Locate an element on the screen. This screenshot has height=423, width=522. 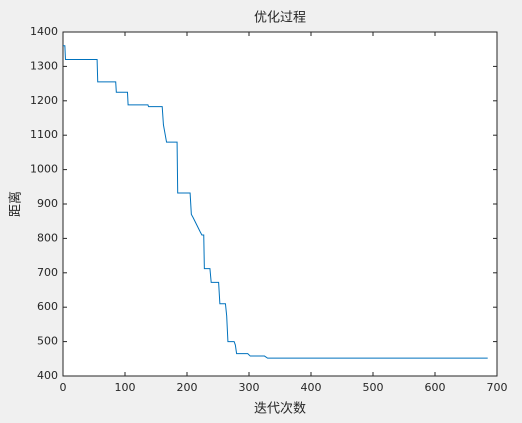
y-tick-label: 600 is located at coordinates (47, 306).